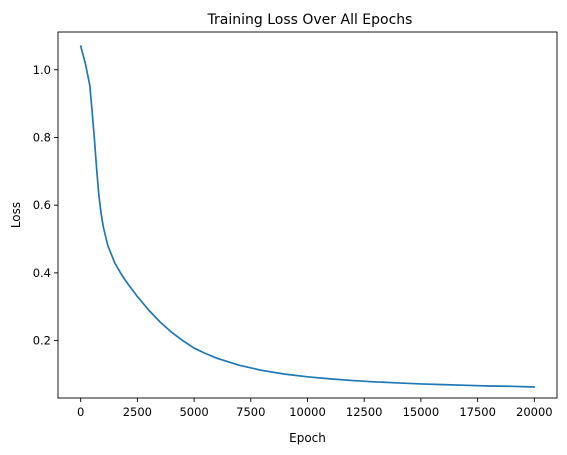 The width and height of the screenshot is (567, 455). What do you see at coordinates (307, 438) in the screenshot?
I see `x-axis-label: Epoch` at bounding box center [307, 438].